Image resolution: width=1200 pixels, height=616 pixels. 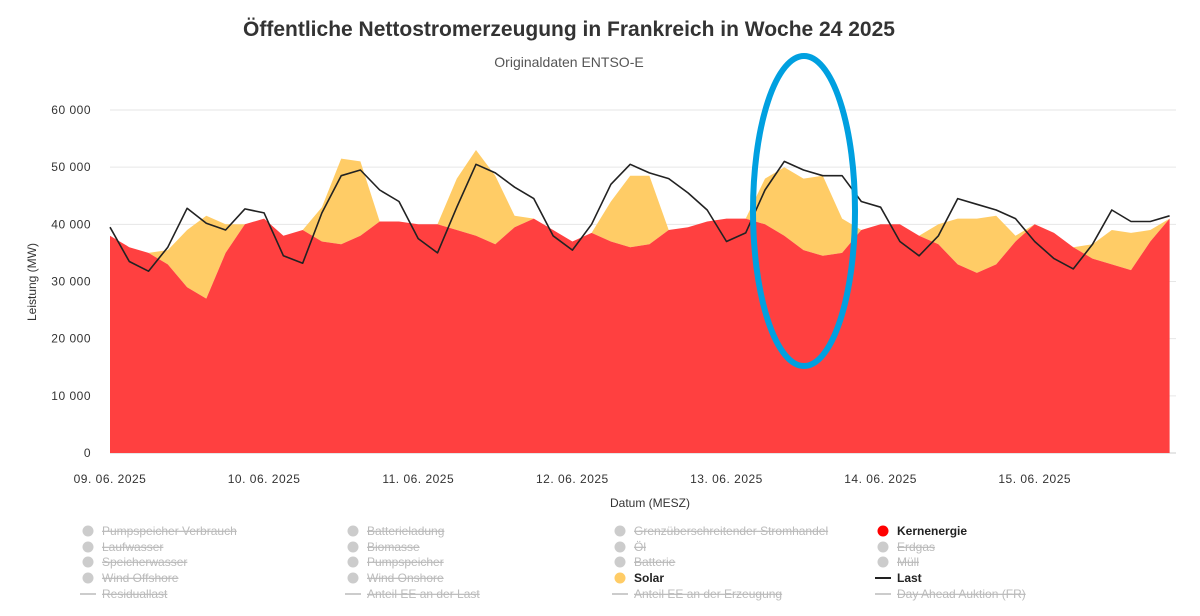 I want to click on legend-label: Anteil EE an der Last, so click(x=423, y=594).